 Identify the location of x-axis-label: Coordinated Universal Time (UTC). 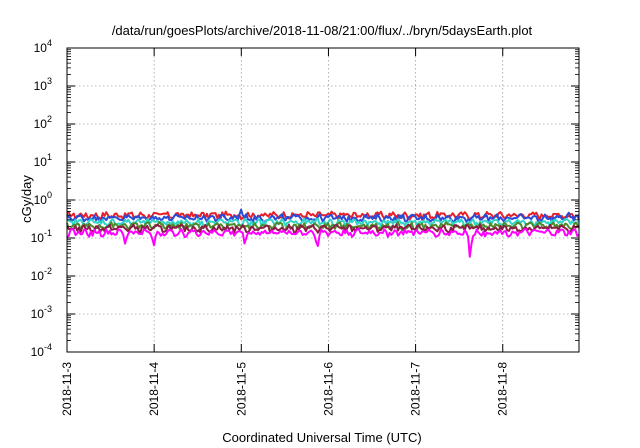
(321, 437).